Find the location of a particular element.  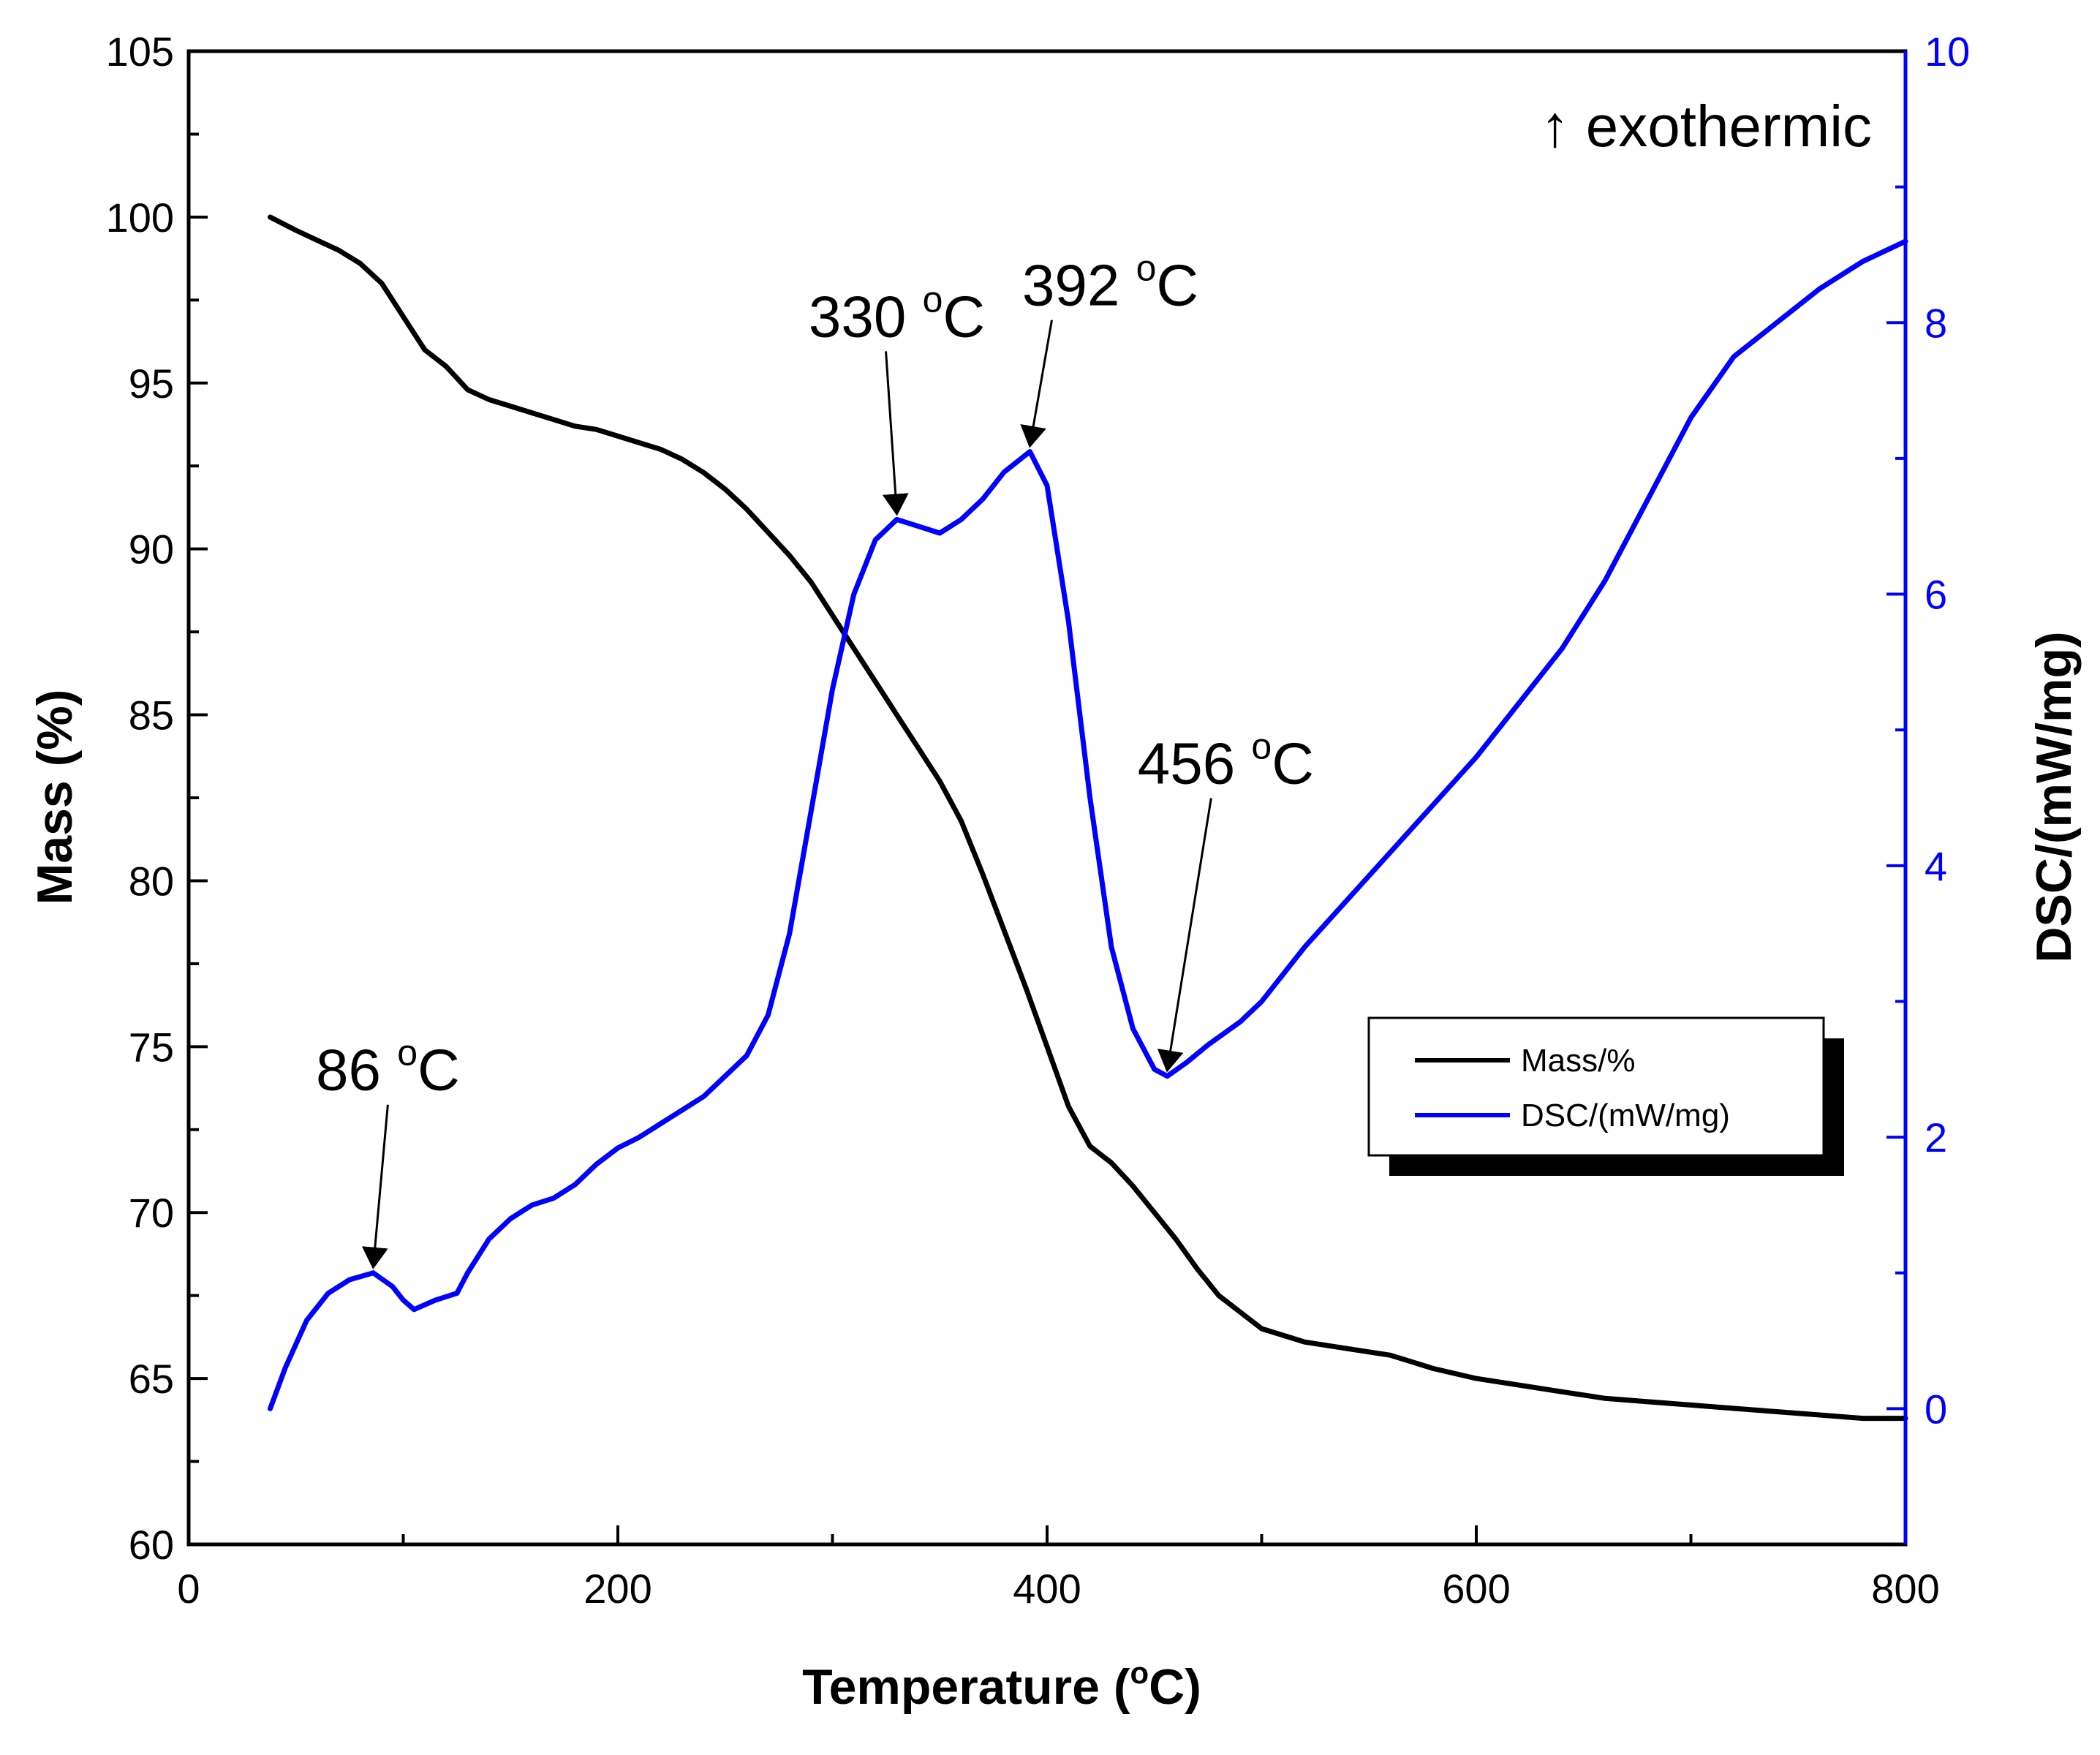

y-right-axis-title: DSC/(mW/mg) is located at coordinates (2054, 796).